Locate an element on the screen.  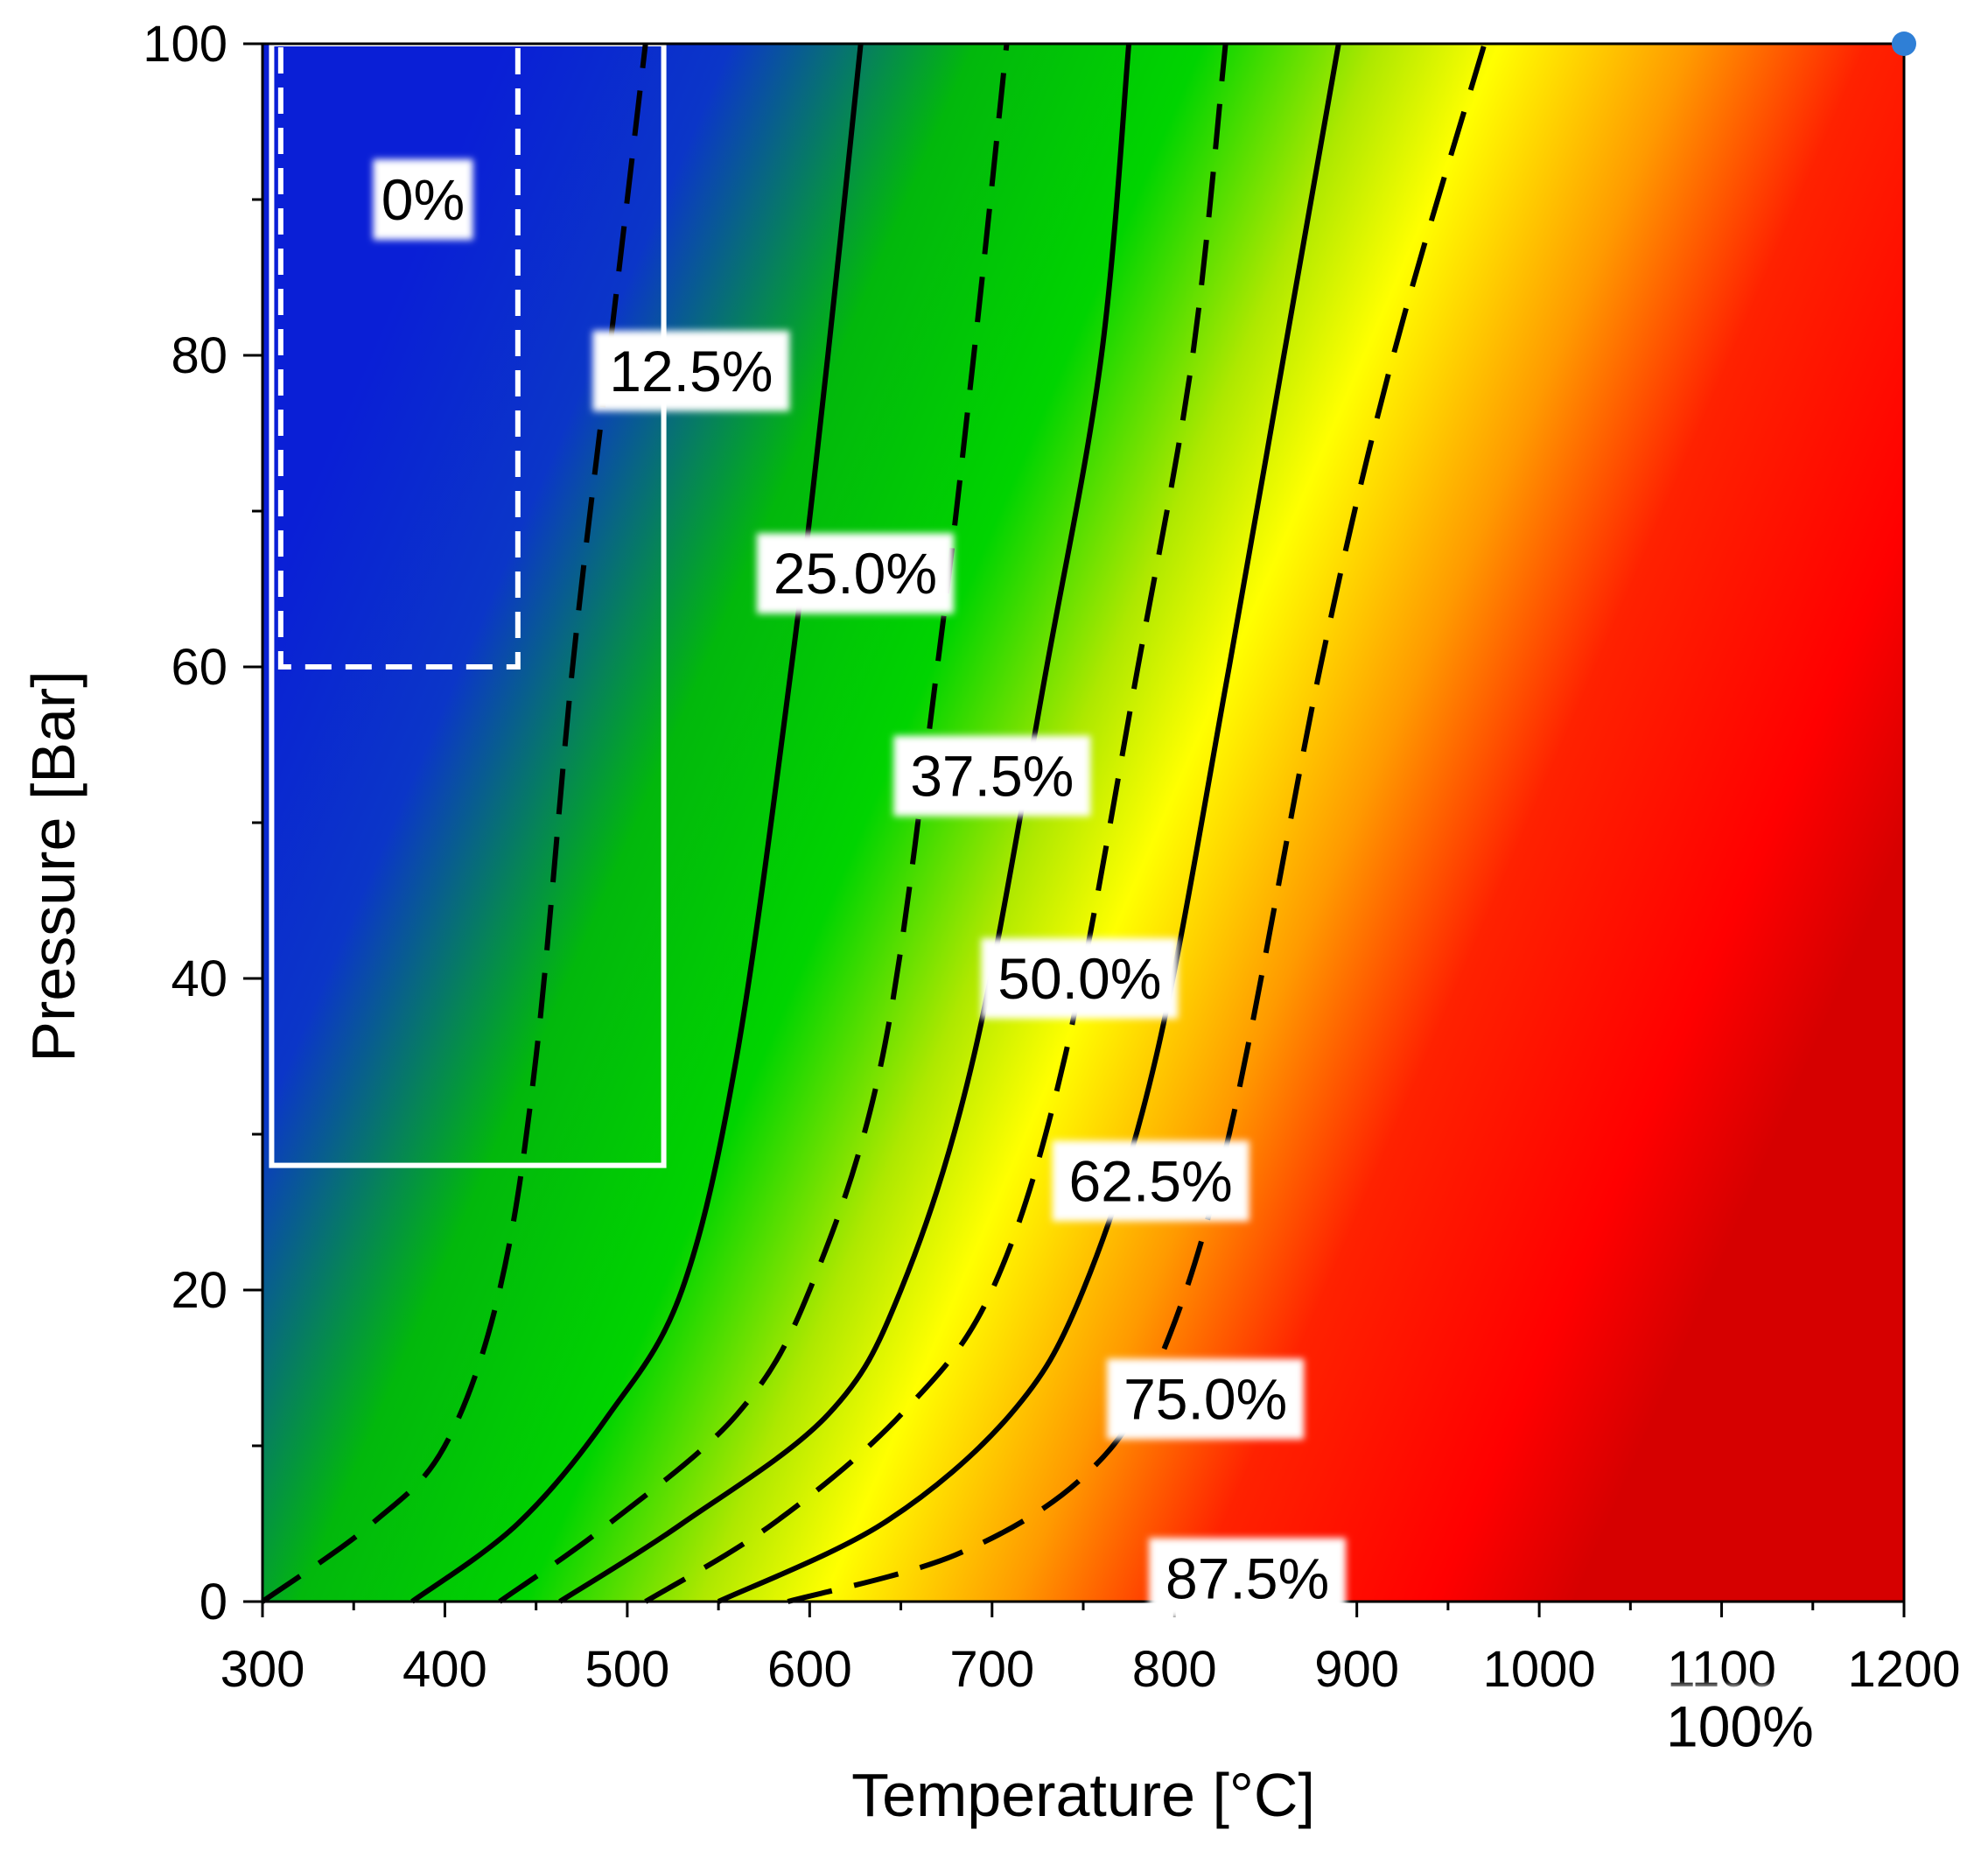
y-tick-label: 100 is located at coordinates (185, 44).